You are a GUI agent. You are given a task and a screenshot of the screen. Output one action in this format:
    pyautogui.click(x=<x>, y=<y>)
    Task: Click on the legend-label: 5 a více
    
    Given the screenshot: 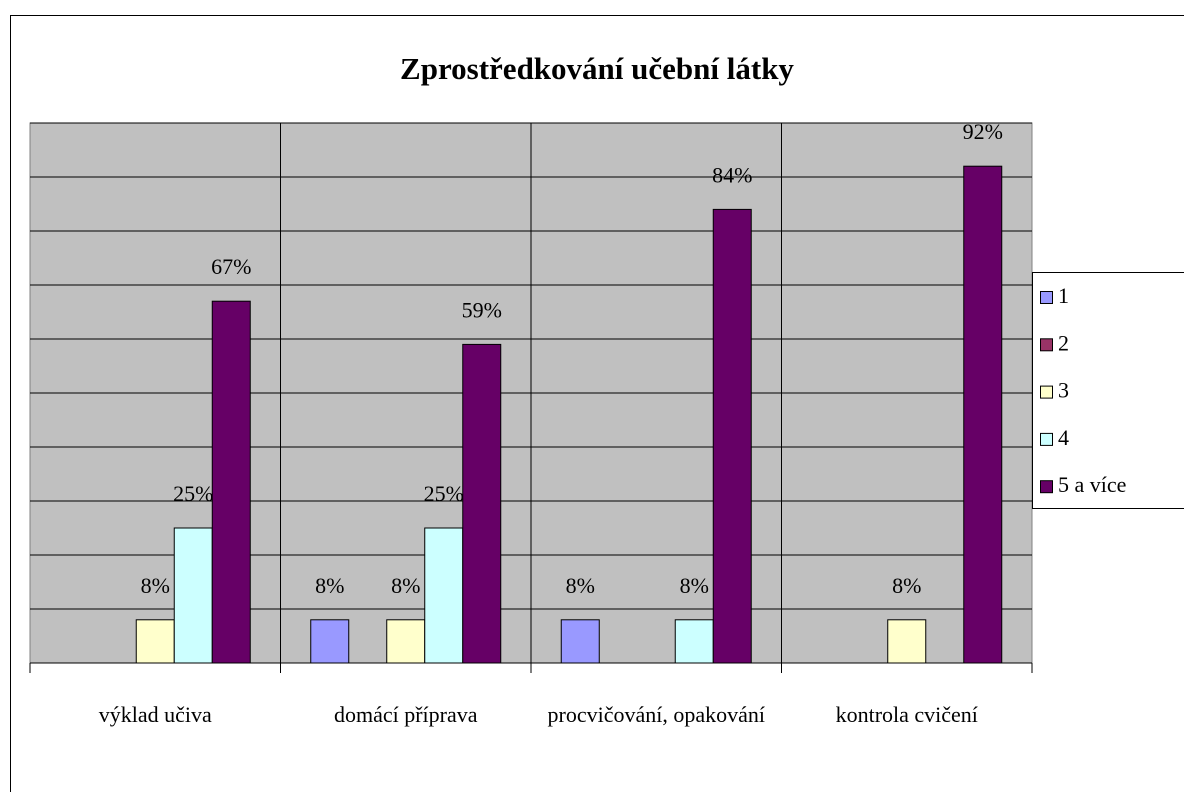 What is the action you would take?
    pyautogui.click(x=1092, y=484)
    